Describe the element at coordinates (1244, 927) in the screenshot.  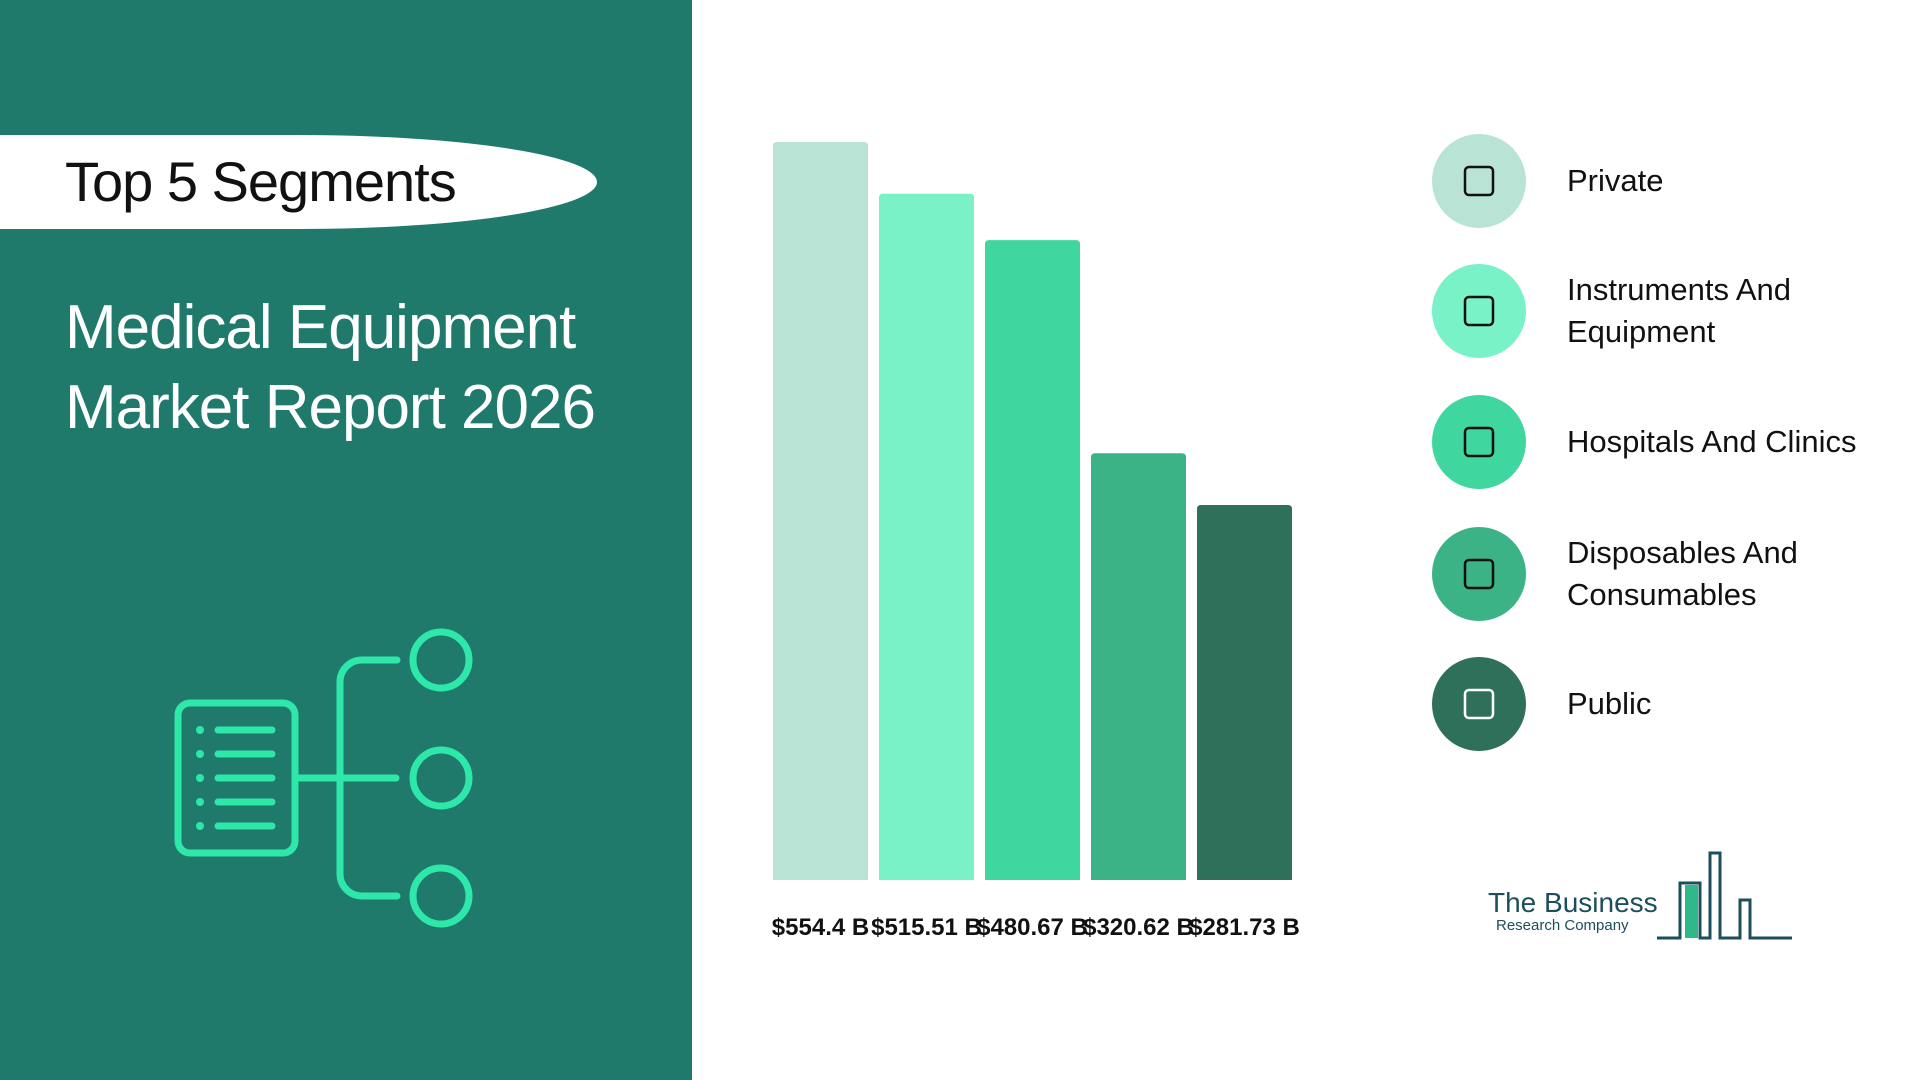
I see `value-label: $281.73 B` at that location.